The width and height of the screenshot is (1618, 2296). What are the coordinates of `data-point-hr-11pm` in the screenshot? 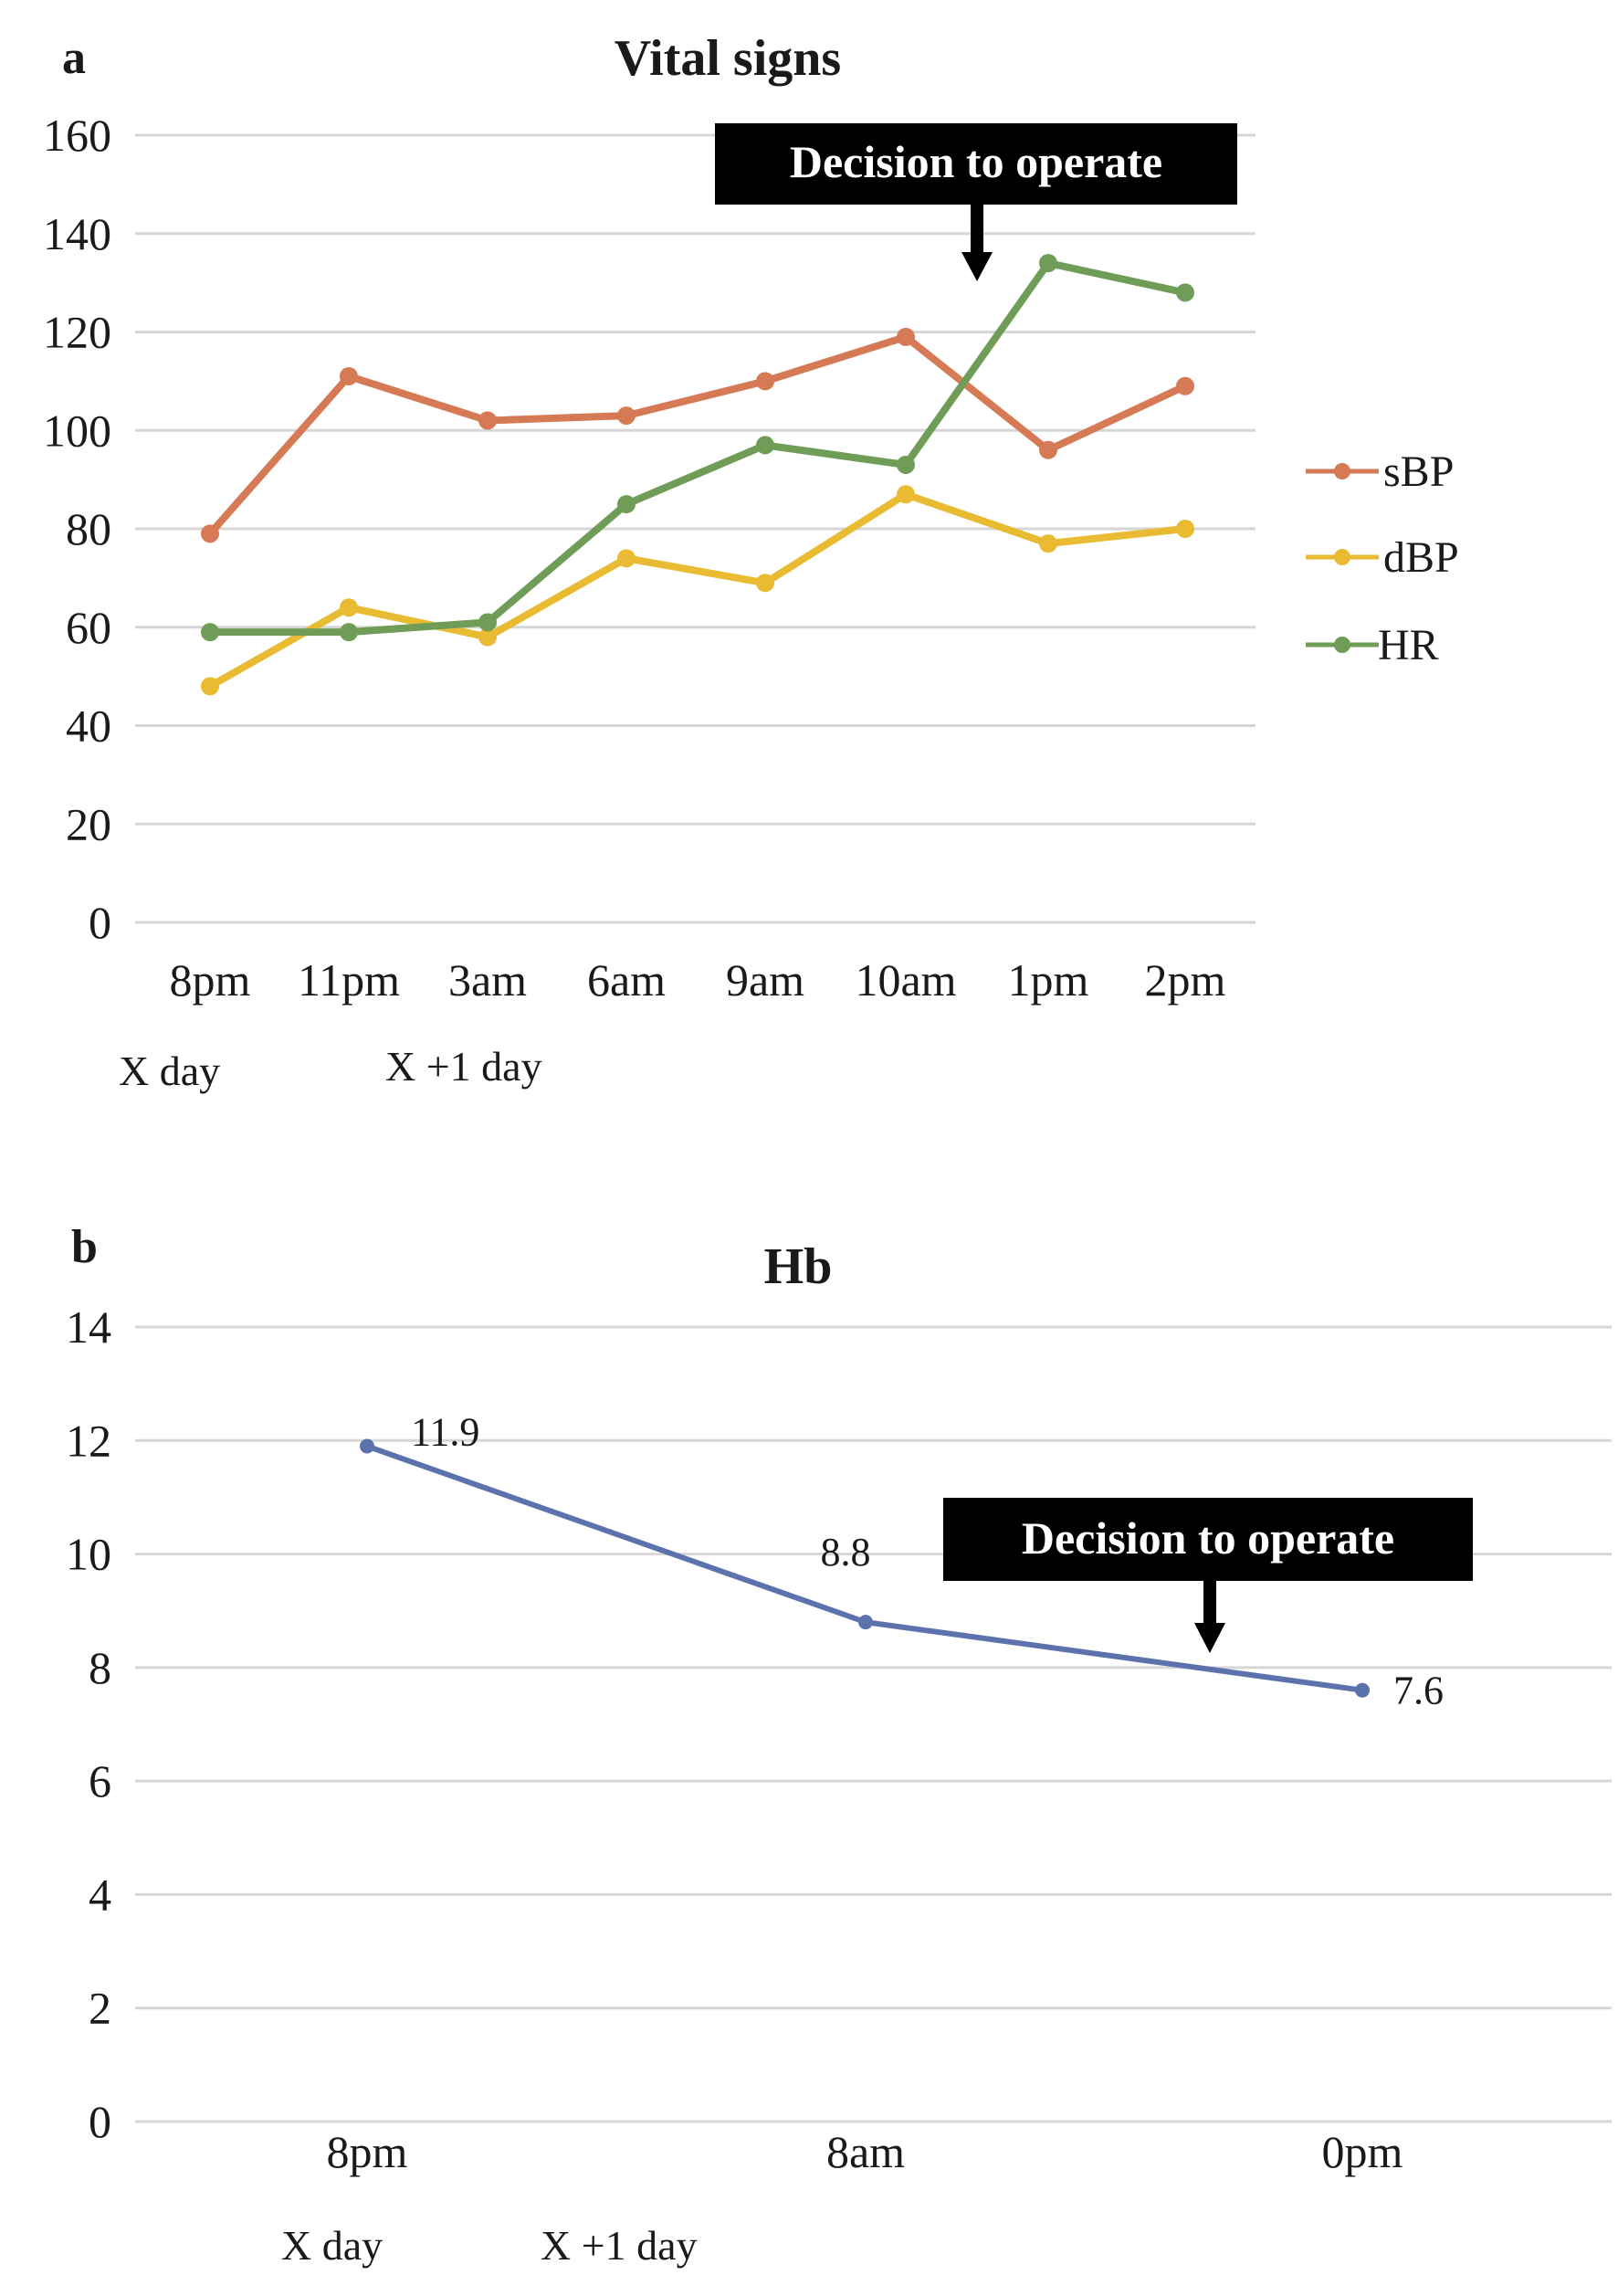 It's located at (349, 632).